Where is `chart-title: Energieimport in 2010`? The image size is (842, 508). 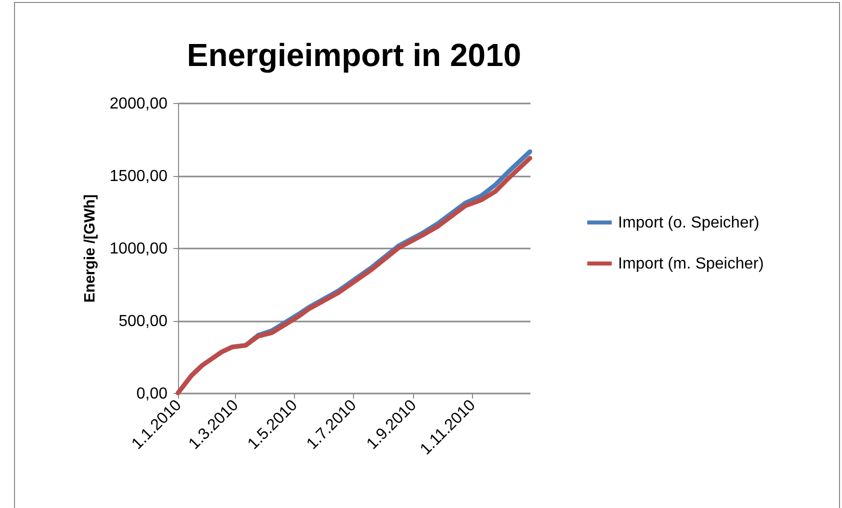
chart-title: Energieimport in 2010 is located at coordinates (354, 55).